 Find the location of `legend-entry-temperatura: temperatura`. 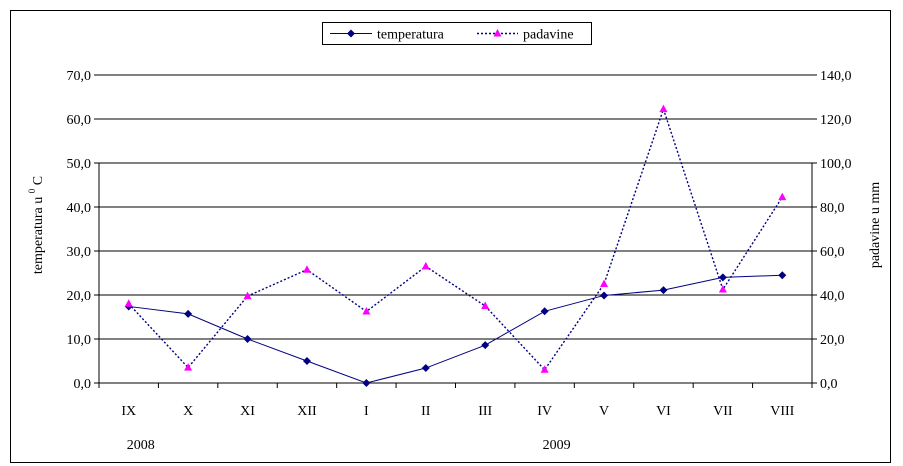

legend-entry-temperatura: temperatura is located at coordinates (387, 35).